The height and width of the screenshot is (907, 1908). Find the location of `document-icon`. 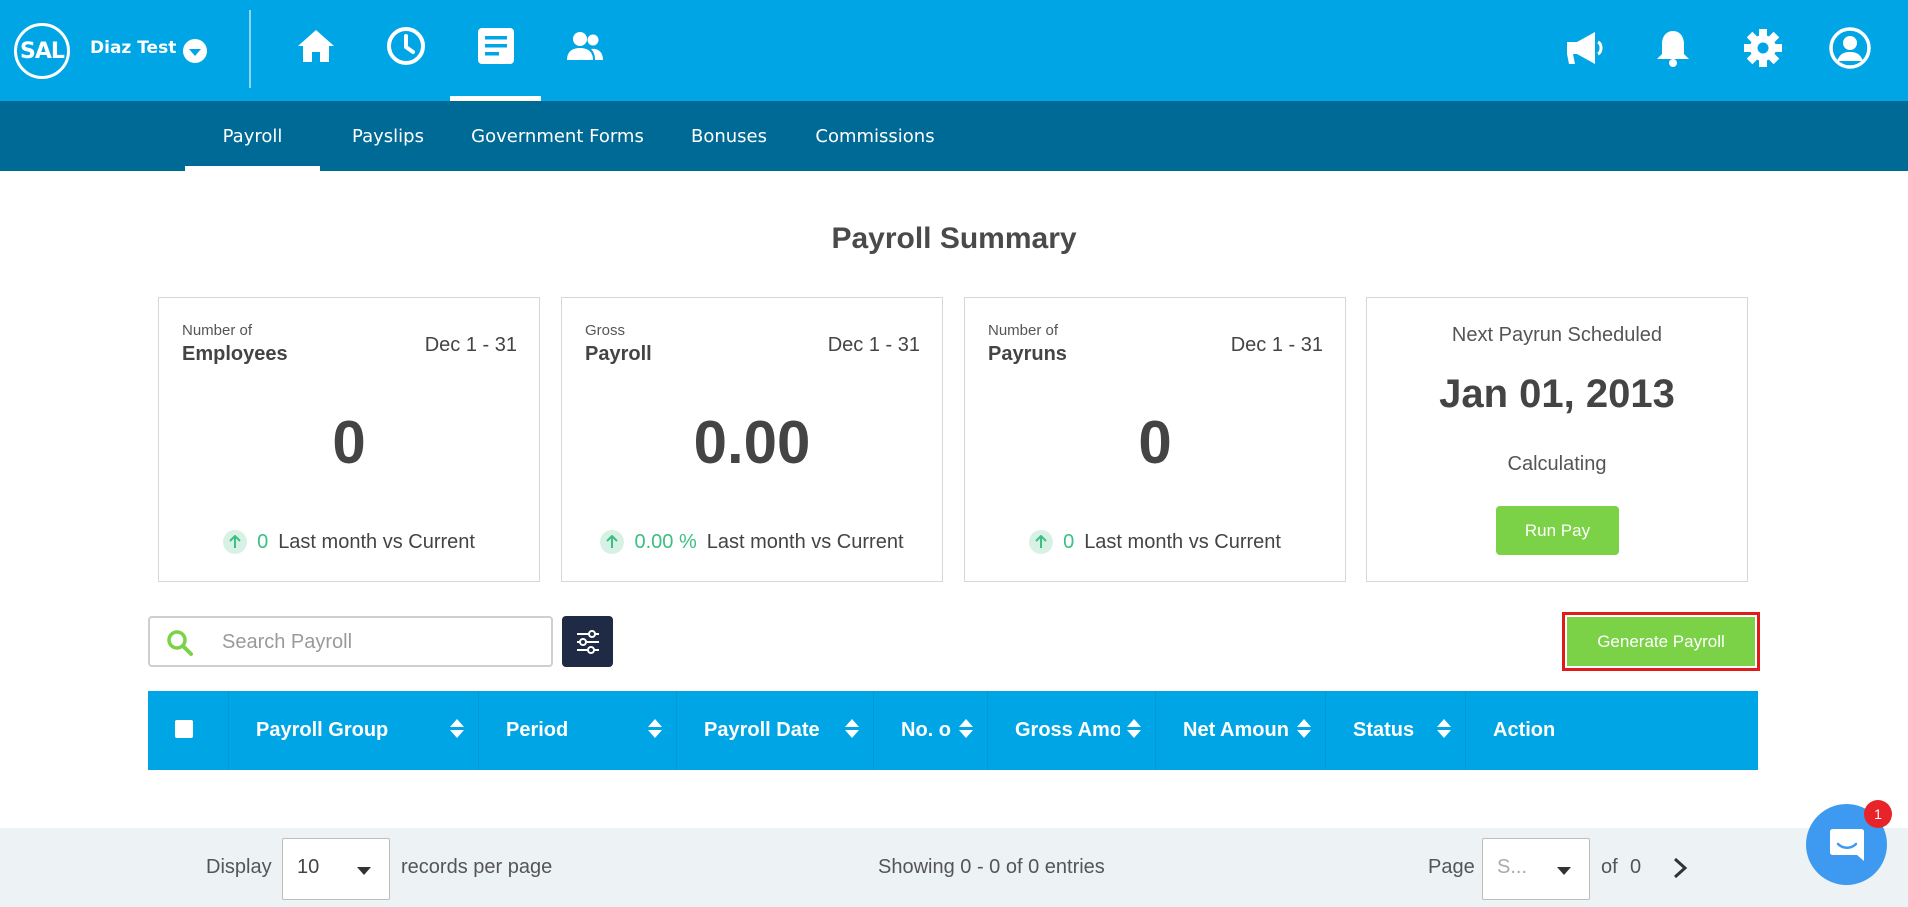

document-icon is located at coordinates (496, 46).